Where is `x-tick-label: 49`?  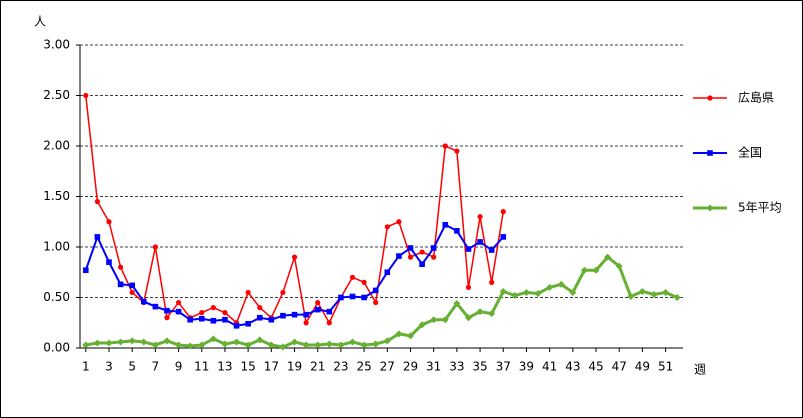
x-tick-label: 49 is located at coordinates (642, 367).